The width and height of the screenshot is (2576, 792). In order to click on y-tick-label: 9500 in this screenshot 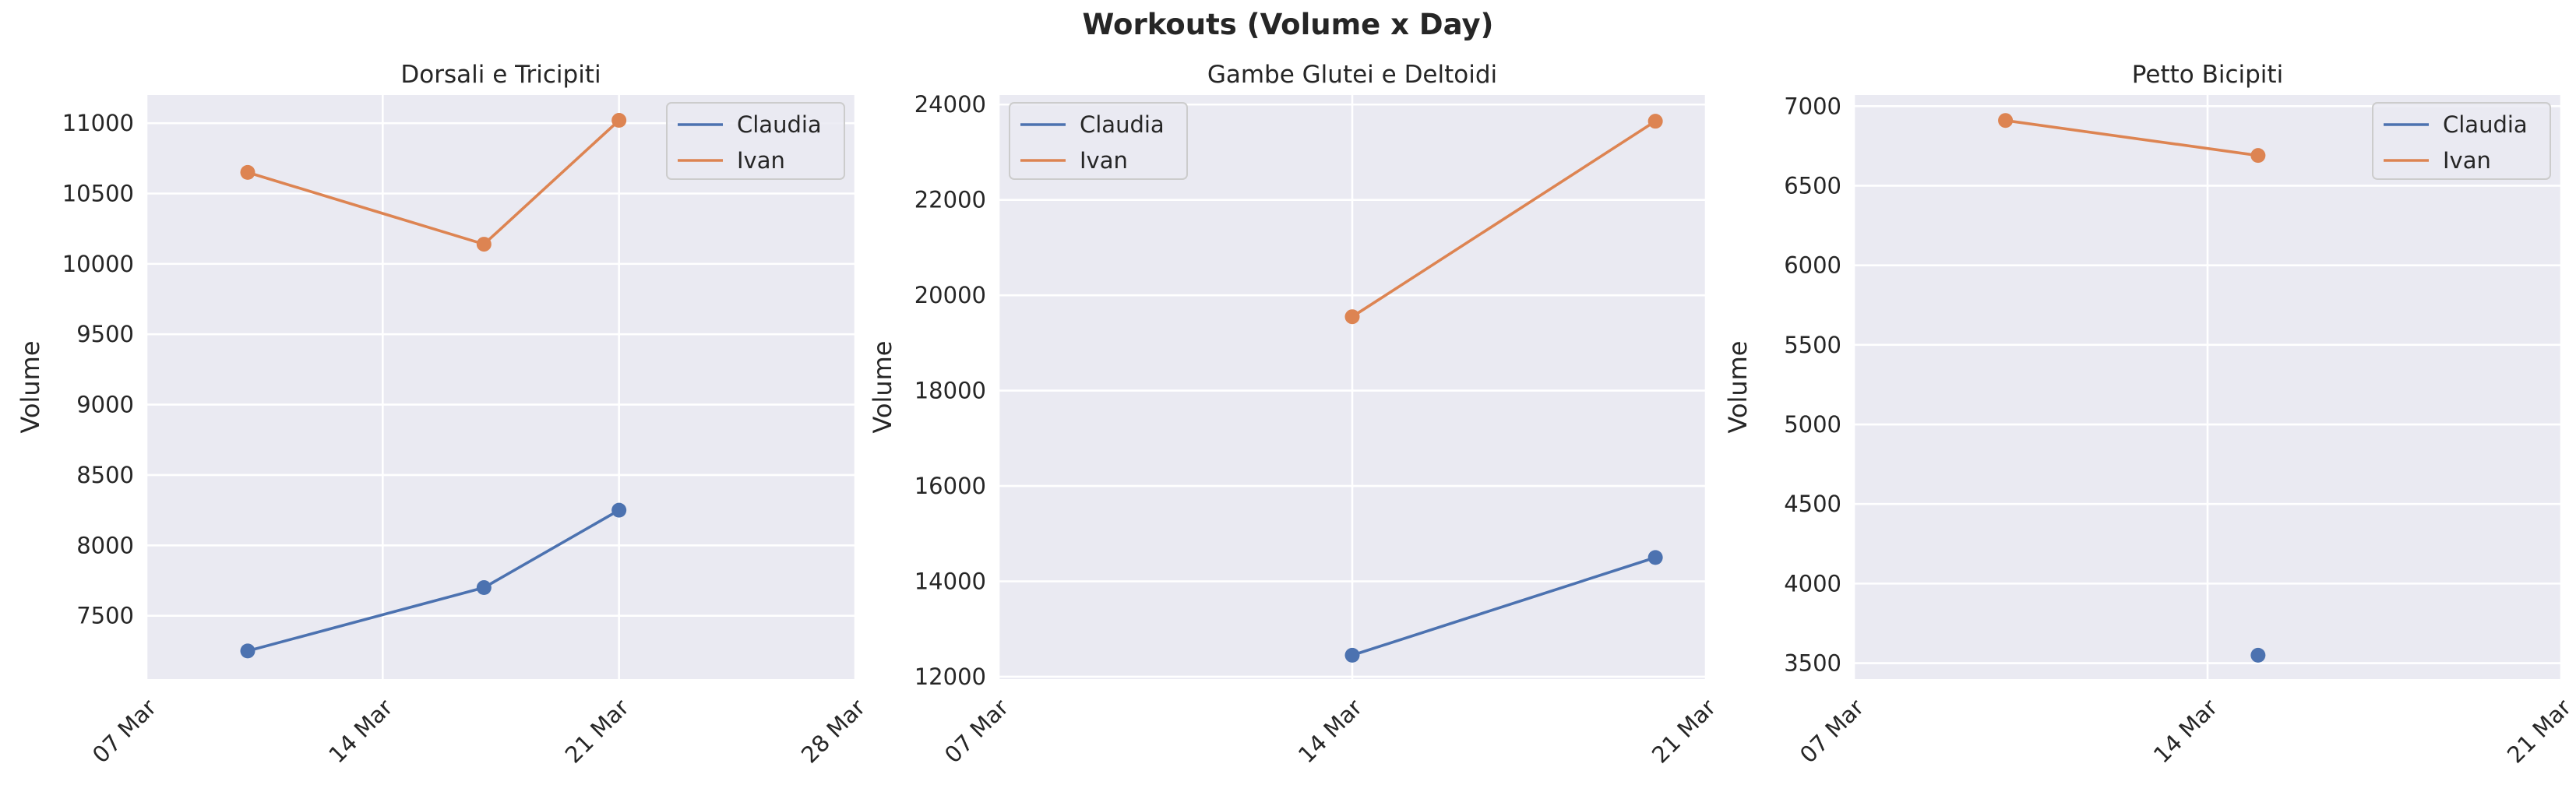, I will do `click(105, 334)`.